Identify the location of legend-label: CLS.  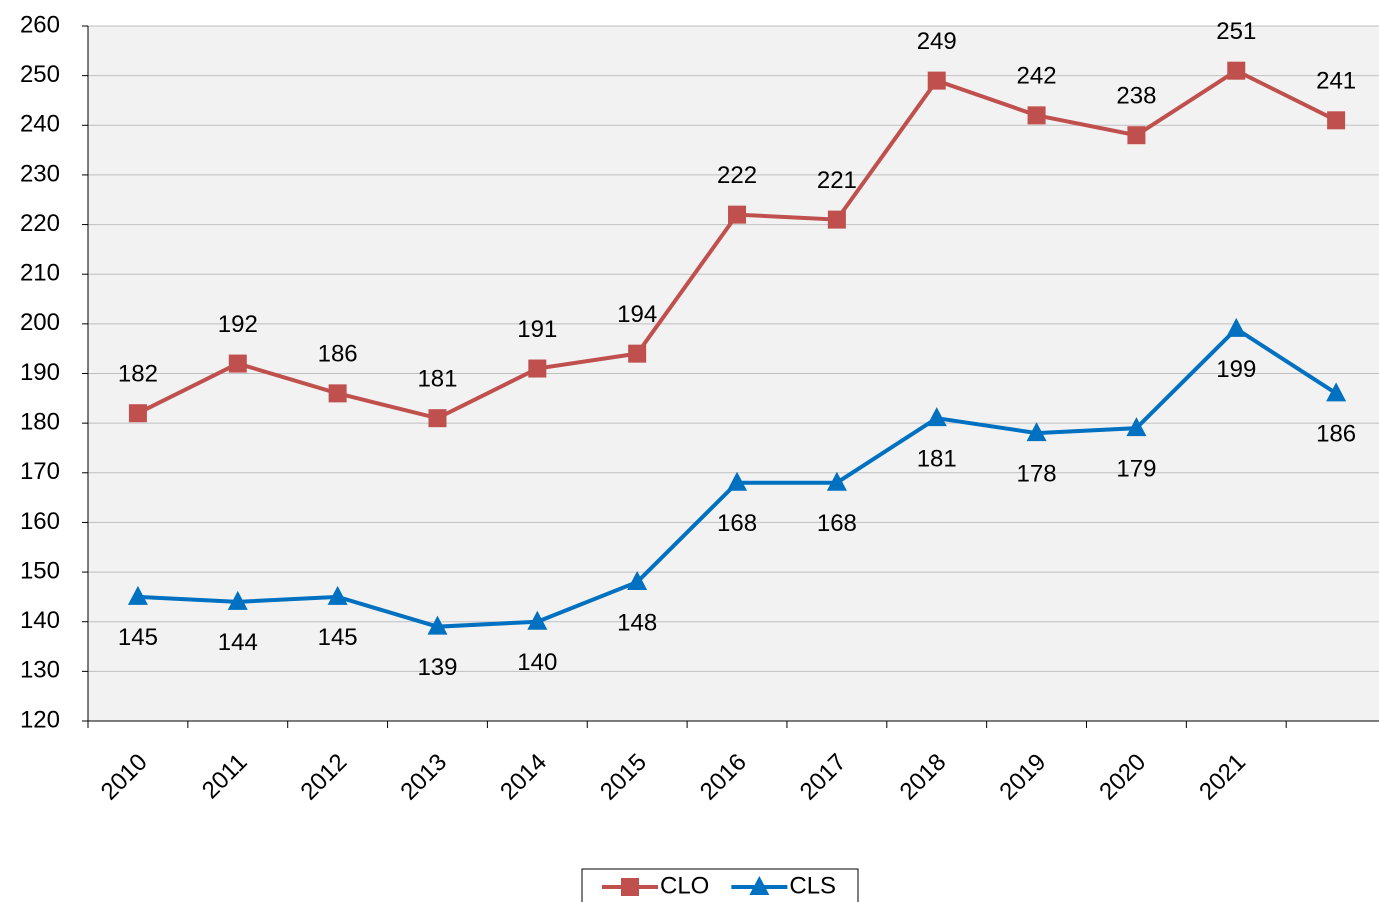
(812, 885).